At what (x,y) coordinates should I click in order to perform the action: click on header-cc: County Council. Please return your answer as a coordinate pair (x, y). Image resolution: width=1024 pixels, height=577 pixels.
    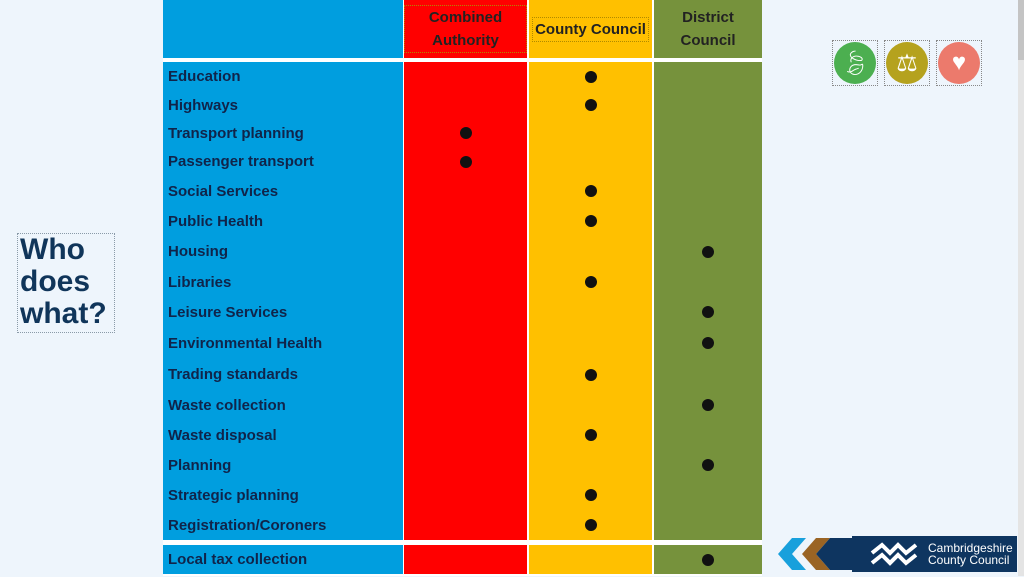
    Looking at the image, I should click on (590, 29).